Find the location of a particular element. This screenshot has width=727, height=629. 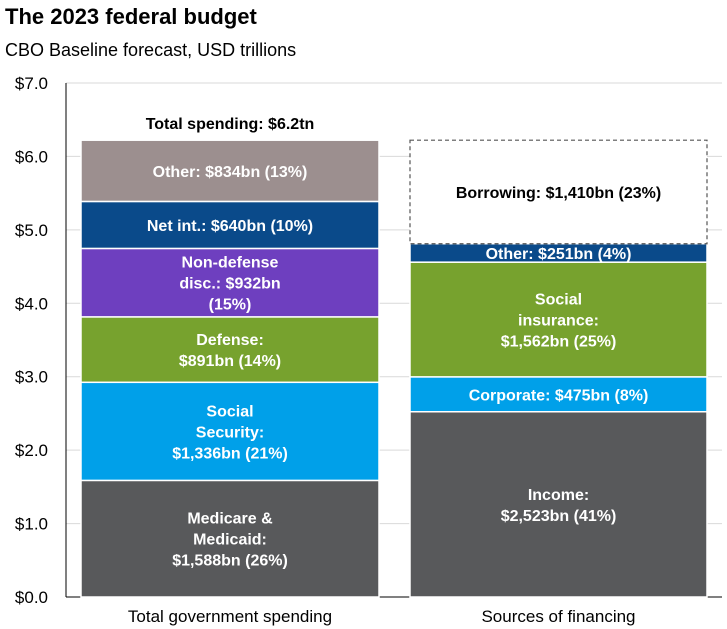

segment-label: Other: $251bn (4%) is located at coordinates (559, 254).